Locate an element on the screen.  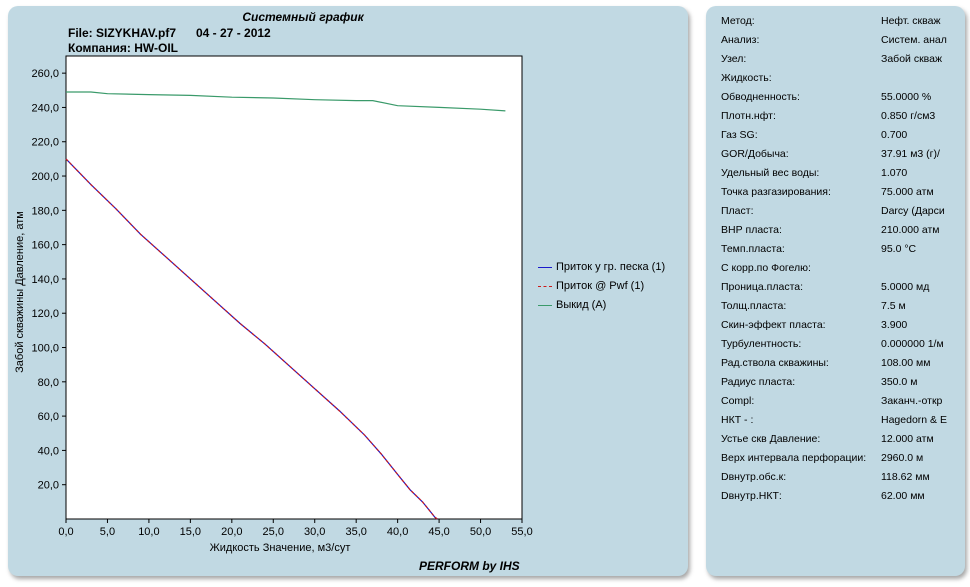
legend-label: Выкид (А) is located at coordinates (581, 305).